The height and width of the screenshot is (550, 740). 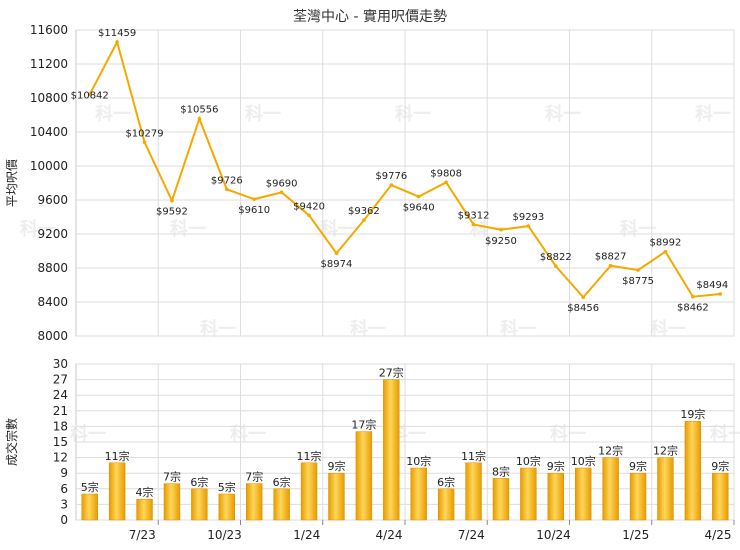 What do you see at coordinates (64, 520) in the screenshot?
I see `y-tick-label: 0` at bounding box center [64, 520].